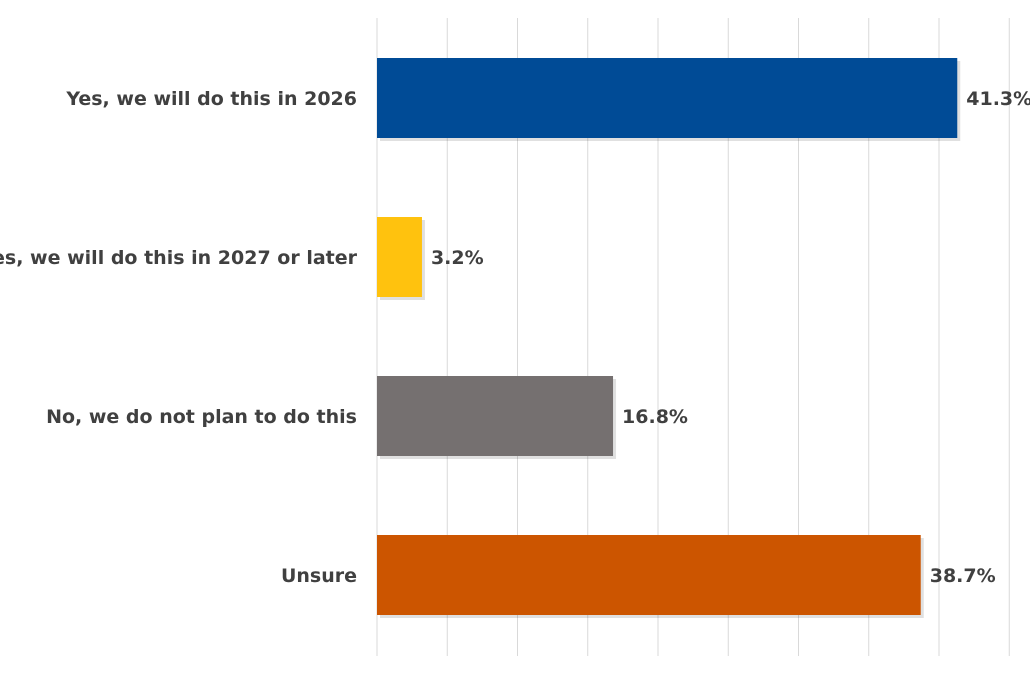  Describe the element at coordinates (963, 576) in the screenshot. I see `value-label: 38.7%` at that location.